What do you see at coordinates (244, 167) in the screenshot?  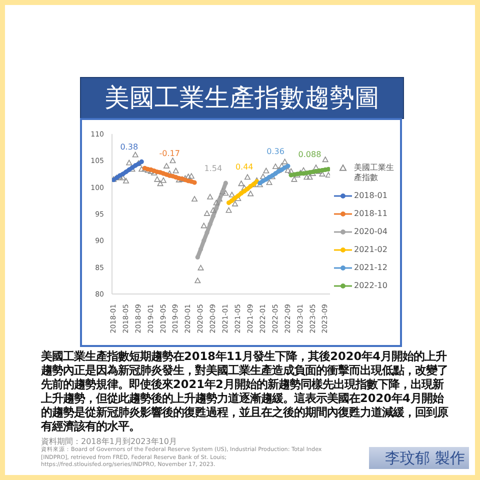 I see `annotation: 0.44` at bounding box center [244, 167].